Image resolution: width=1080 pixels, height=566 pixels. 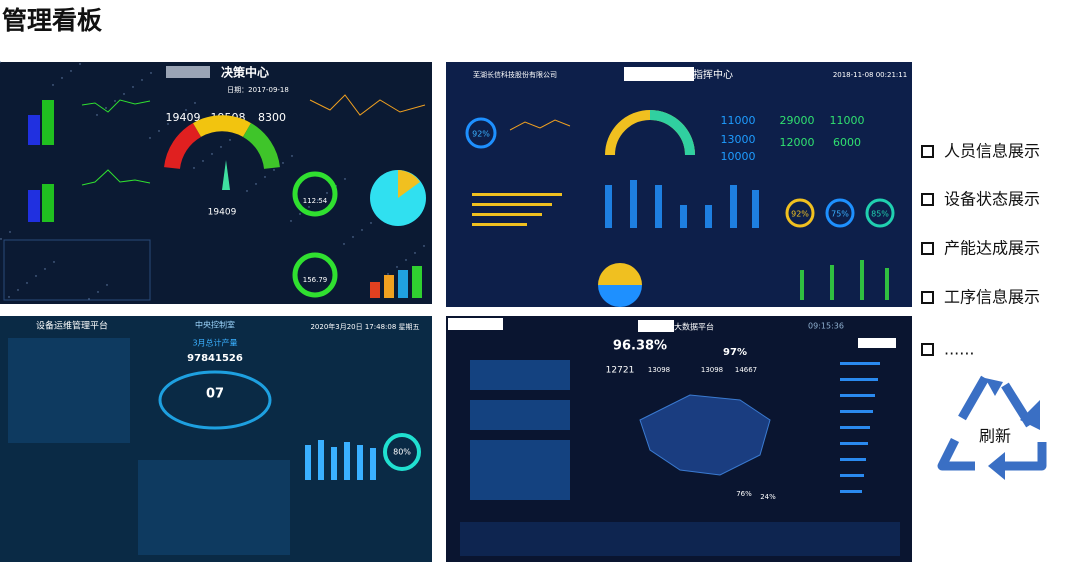 What do you see at coordinates (183, 117) in the screenshot?
I see `kpi: 19409` at bounding box center [183, 117].